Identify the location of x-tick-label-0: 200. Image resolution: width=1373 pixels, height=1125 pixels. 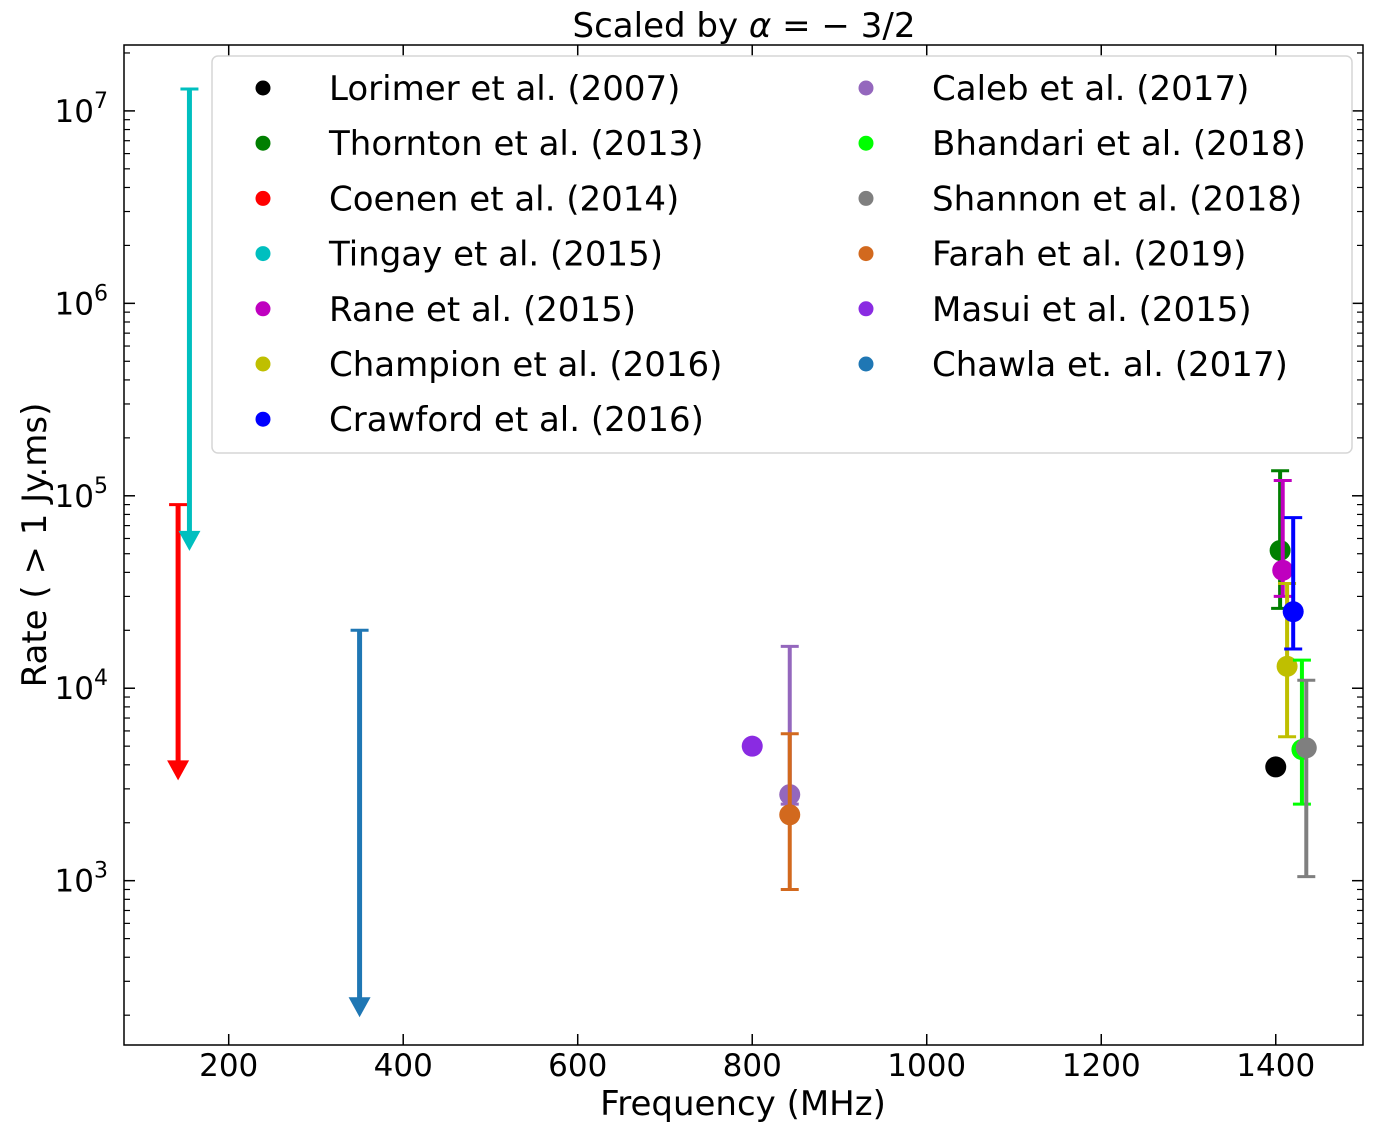
(228, 1066).